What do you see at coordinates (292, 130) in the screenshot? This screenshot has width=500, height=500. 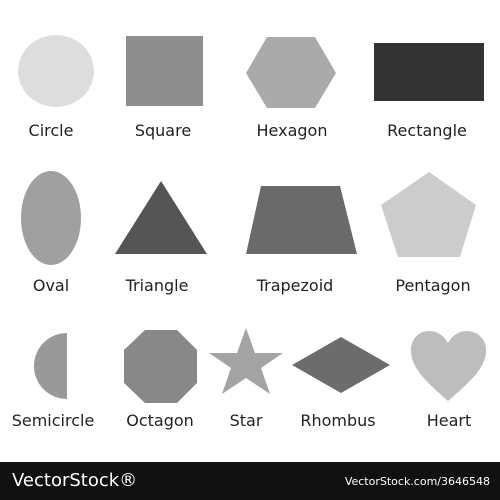 I see `hexagon-label: Hexagon` at bounding box center [292, 130].